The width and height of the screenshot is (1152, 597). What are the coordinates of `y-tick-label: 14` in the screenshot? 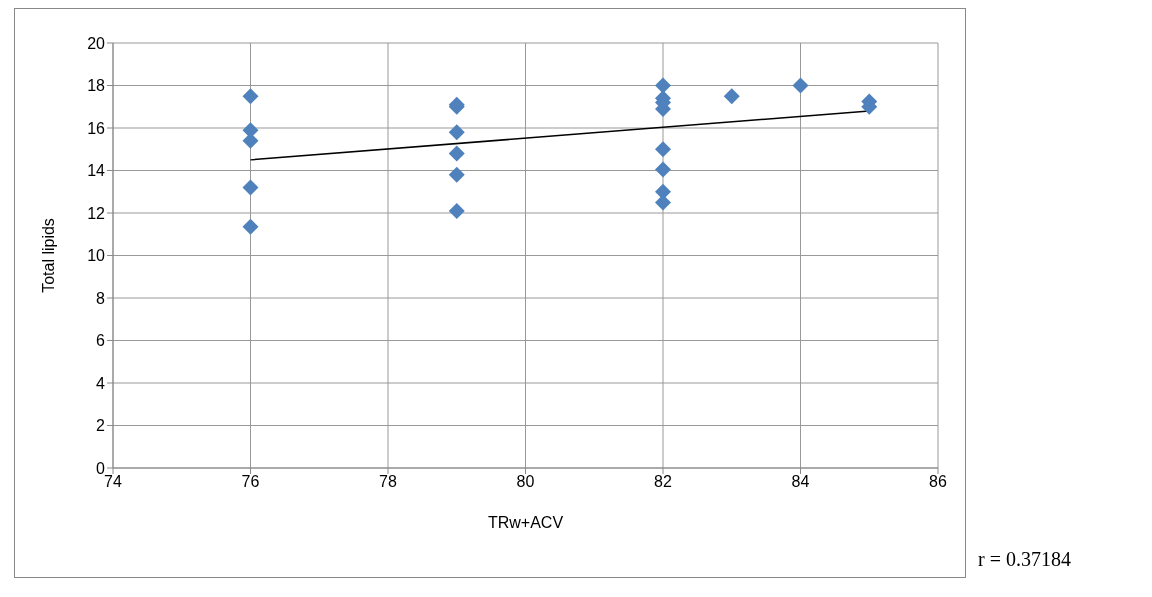 It's located at (96, 171).